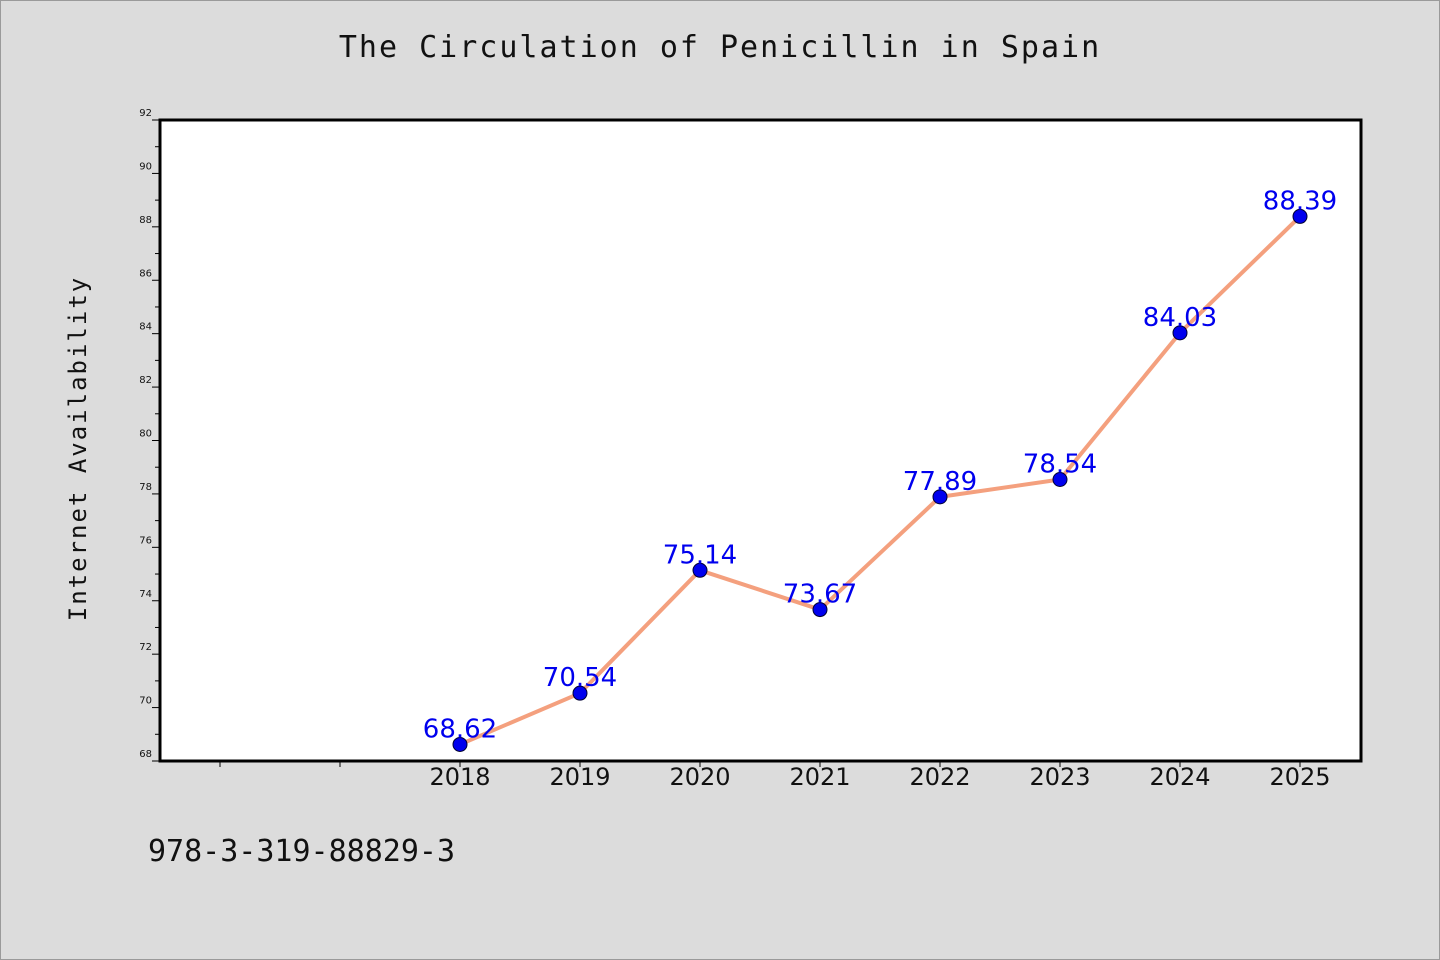 The width and height of the screenshot is (1440, 960). Describe the element at coordinates (819, 777) in the screenshot. I see `x-tick-label: 2021` at that location.